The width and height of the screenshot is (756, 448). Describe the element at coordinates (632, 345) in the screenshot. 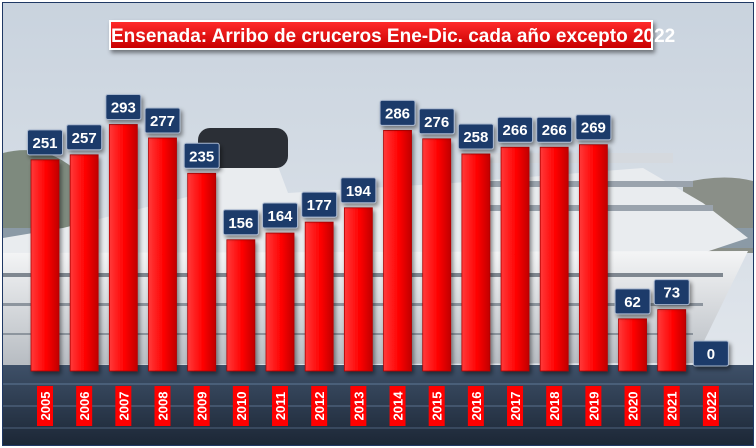

I see `bar-2020` at that location.